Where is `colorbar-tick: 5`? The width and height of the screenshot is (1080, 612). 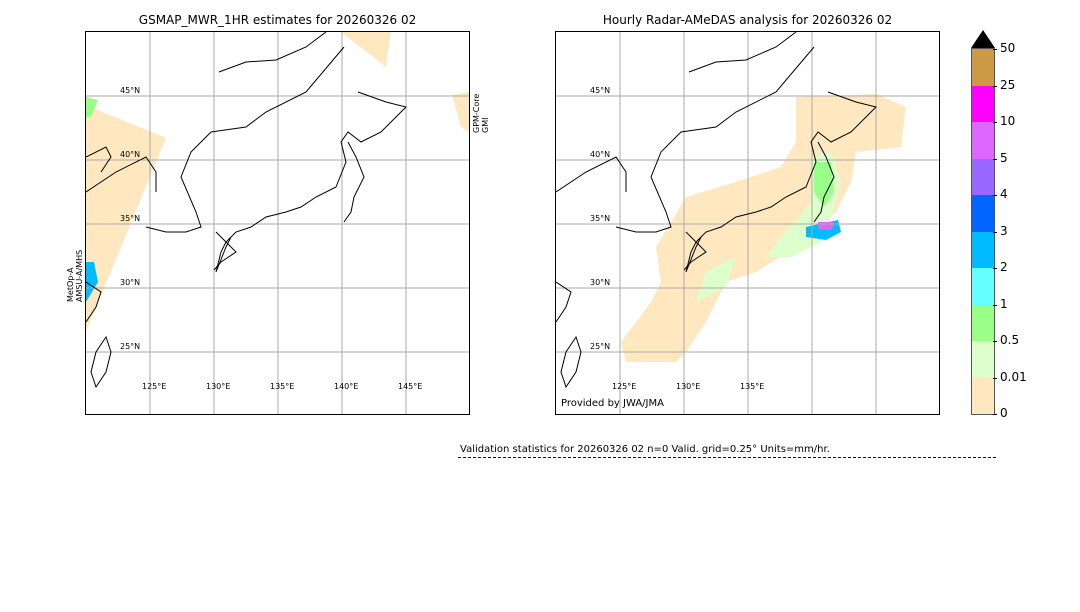
colorbar-tick: 5 is located at coordinates (1000, 158).